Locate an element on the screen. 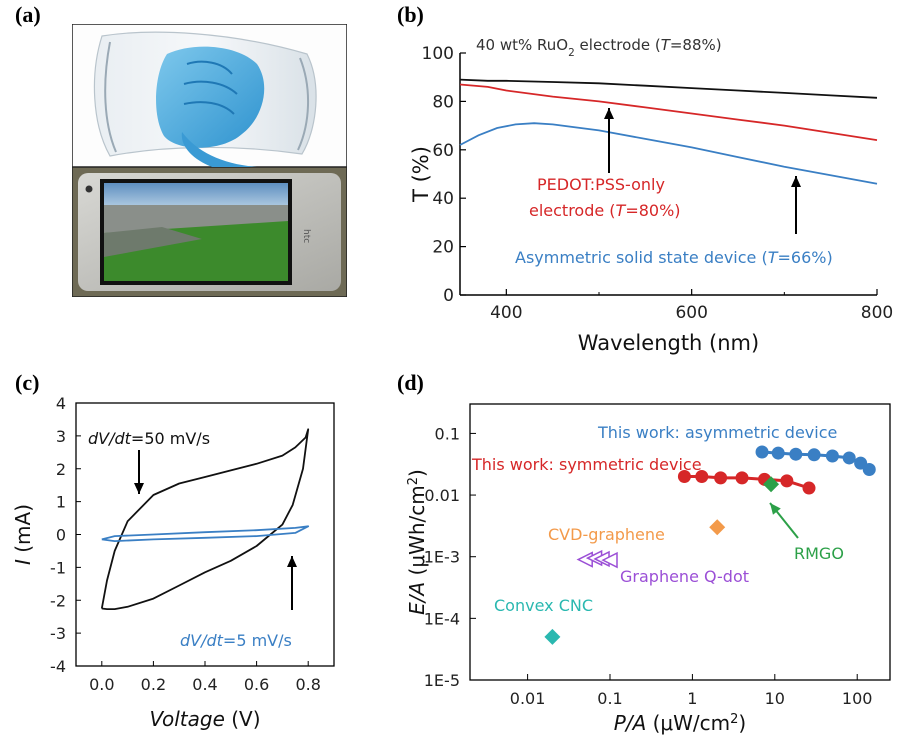 Image resolution: width=897 pixels, height=738 pixels. annotation-asym: Asymmetric solid state device (T=66%) is located at coordinates (674, 257).